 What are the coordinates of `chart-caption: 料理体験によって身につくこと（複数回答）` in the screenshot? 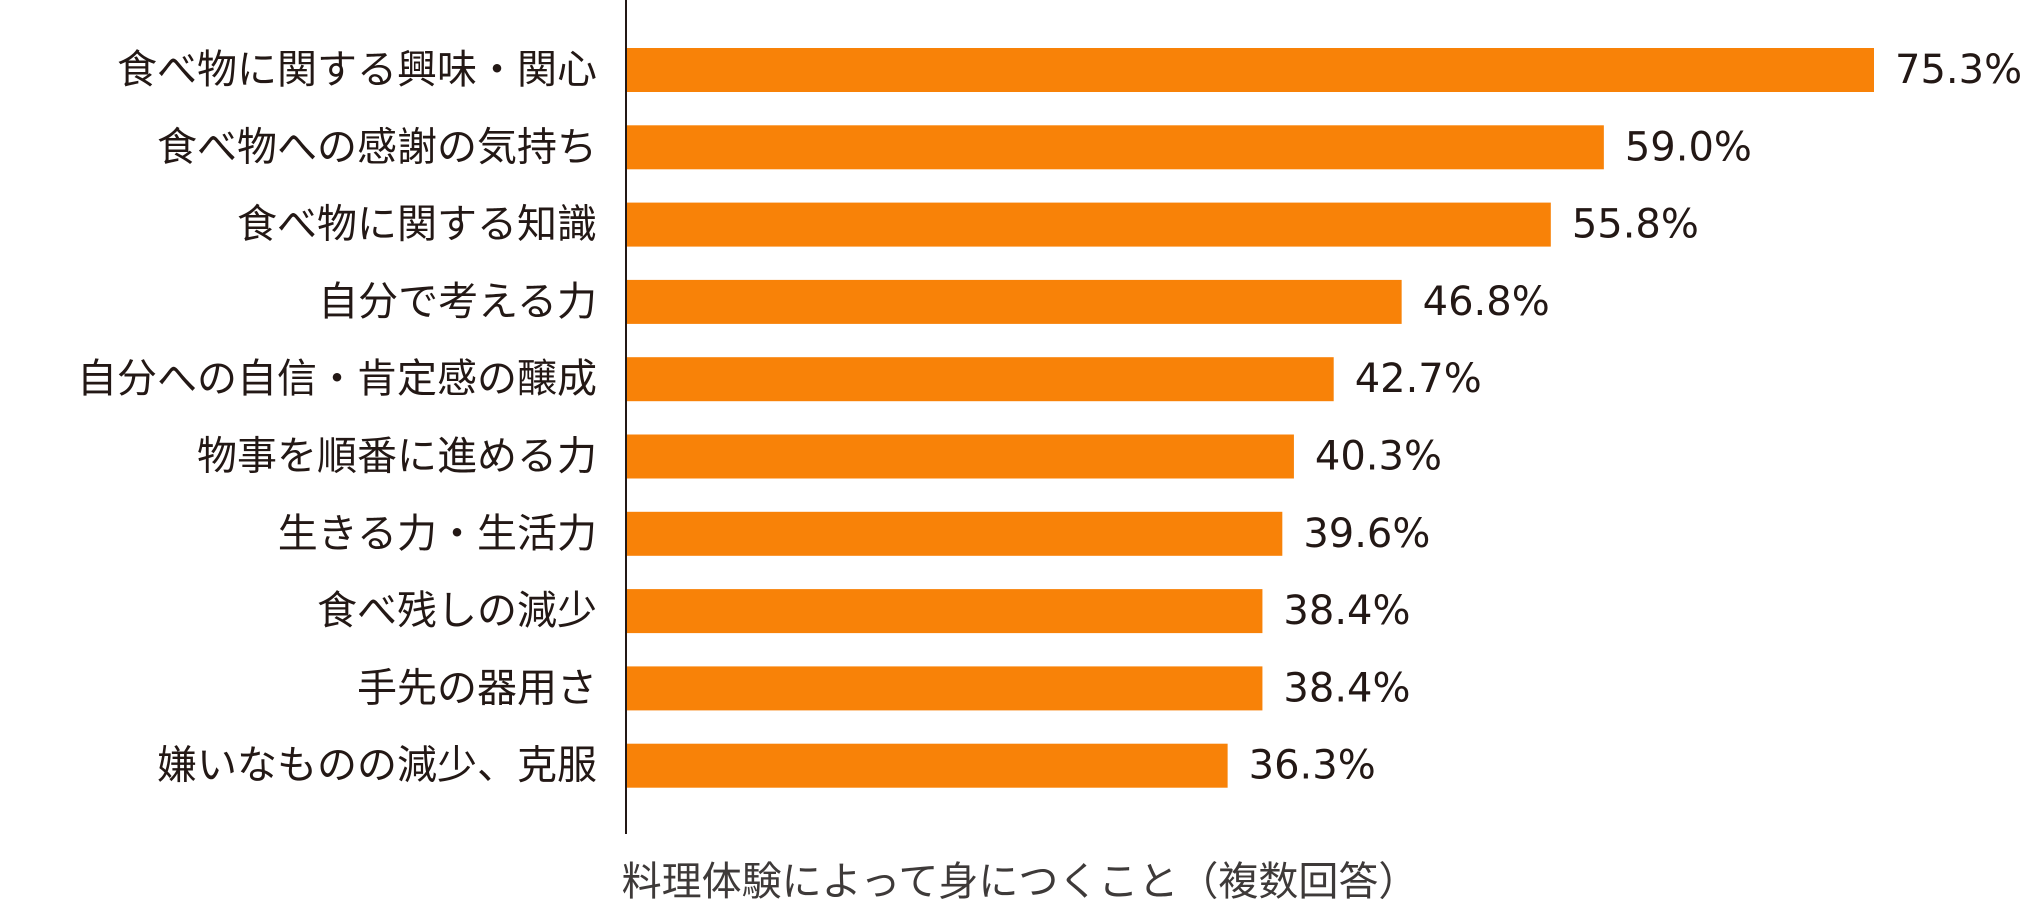 It's located at (1020, 882).